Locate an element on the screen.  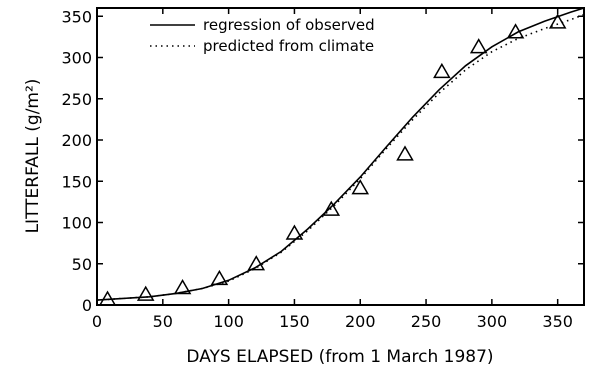
y-tick-label: 100 is located at coordinates (76, 223).